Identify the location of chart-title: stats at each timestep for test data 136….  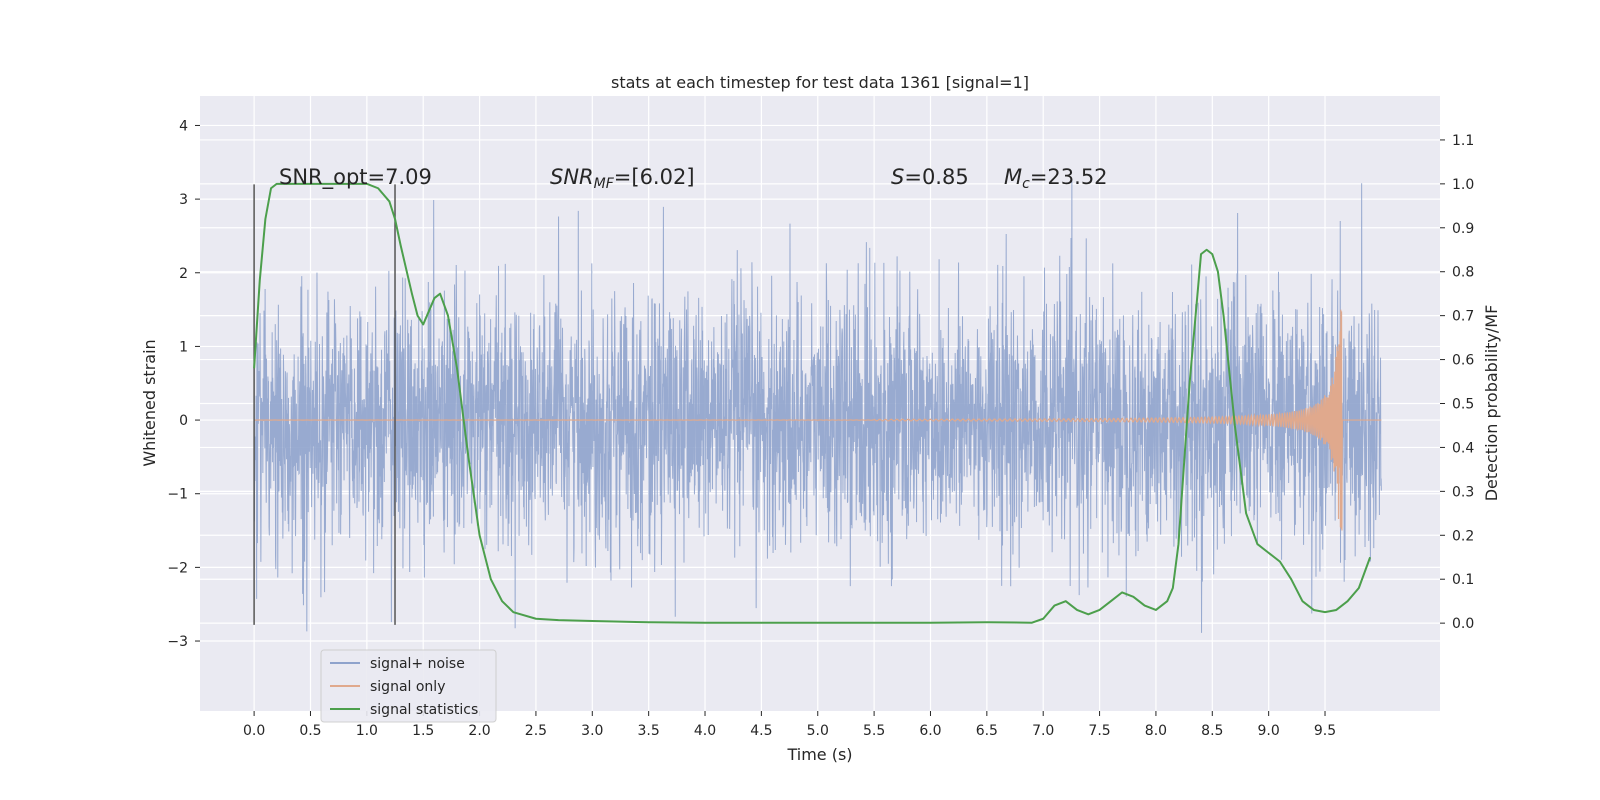
(820, 82).